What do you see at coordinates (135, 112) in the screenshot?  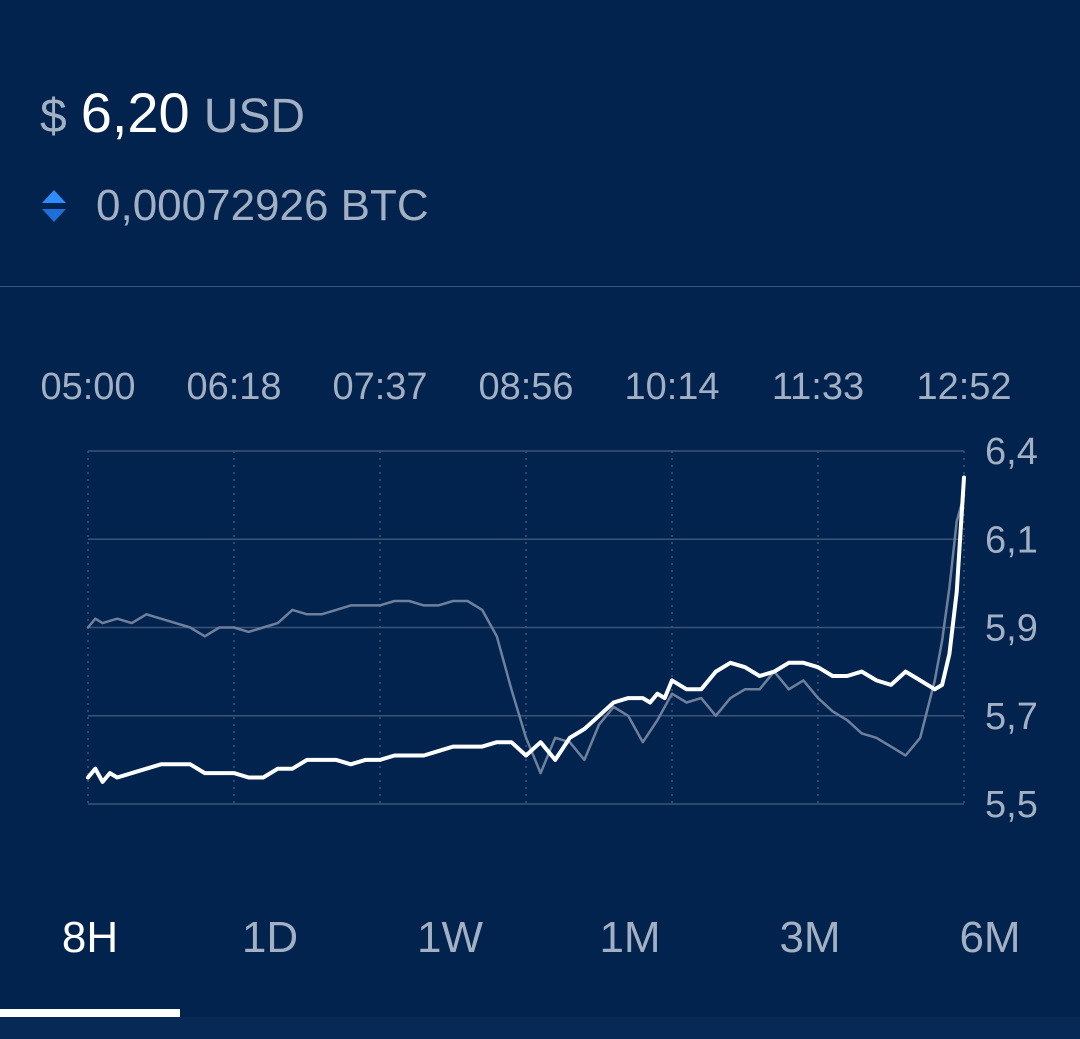 I see `price-value: 6,20` at bounding box center [135, 112].